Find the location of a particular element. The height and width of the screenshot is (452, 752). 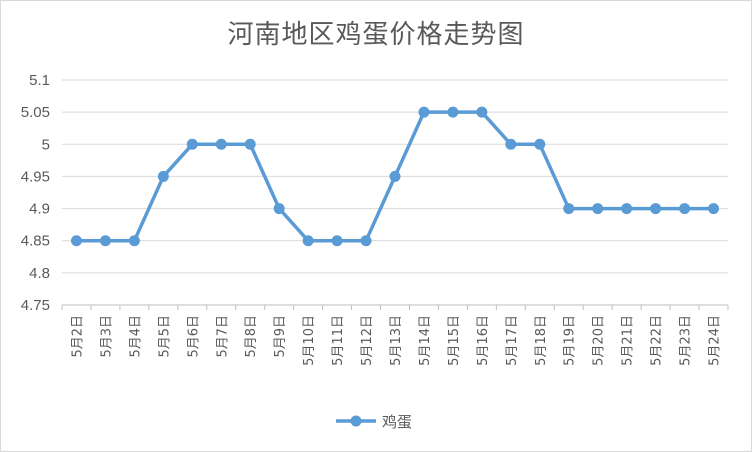

x-tick-label: 5月14日 is located at coordinates (425, 340).